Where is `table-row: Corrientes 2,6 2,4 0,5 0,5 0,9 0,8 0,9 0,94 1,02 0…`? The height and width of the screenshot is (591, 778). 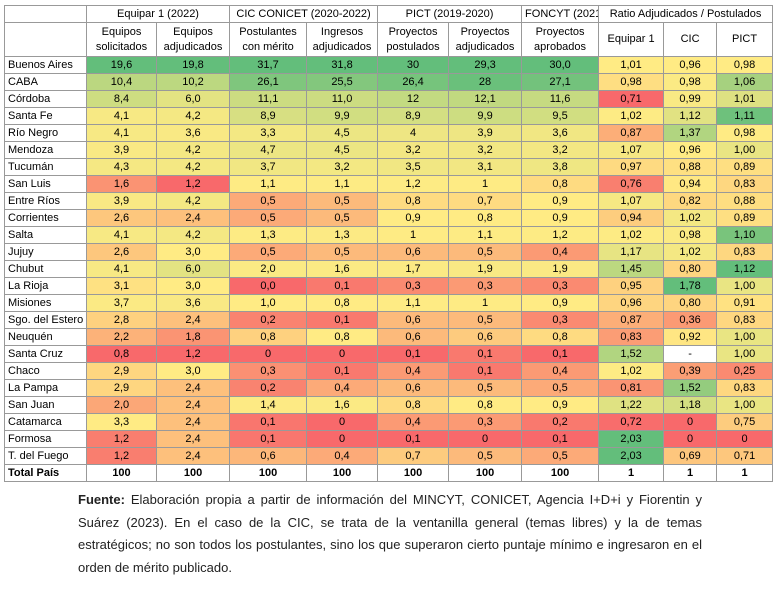
table-row: Corrientes 2,6 2,4 0,5 0,5 0,9 0,8 0,9 0,94 1,02 0… is located at coordinates (389, 218).